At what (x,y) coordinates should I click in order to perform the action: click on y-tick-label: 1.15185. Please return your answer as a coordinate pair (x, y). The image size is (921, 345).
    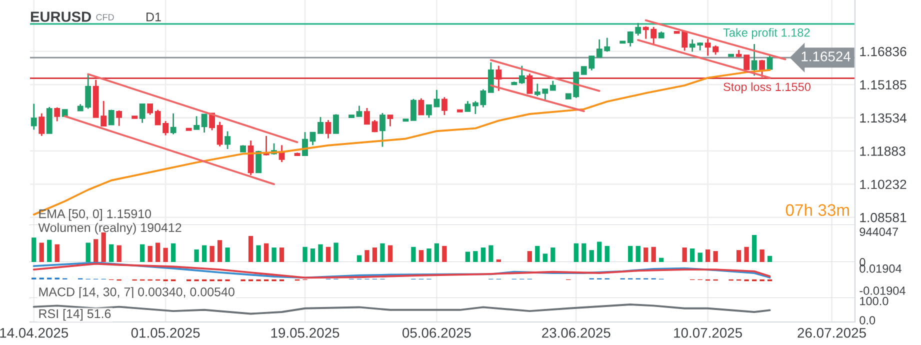
    Looking at the image, I should click on (883, 85).